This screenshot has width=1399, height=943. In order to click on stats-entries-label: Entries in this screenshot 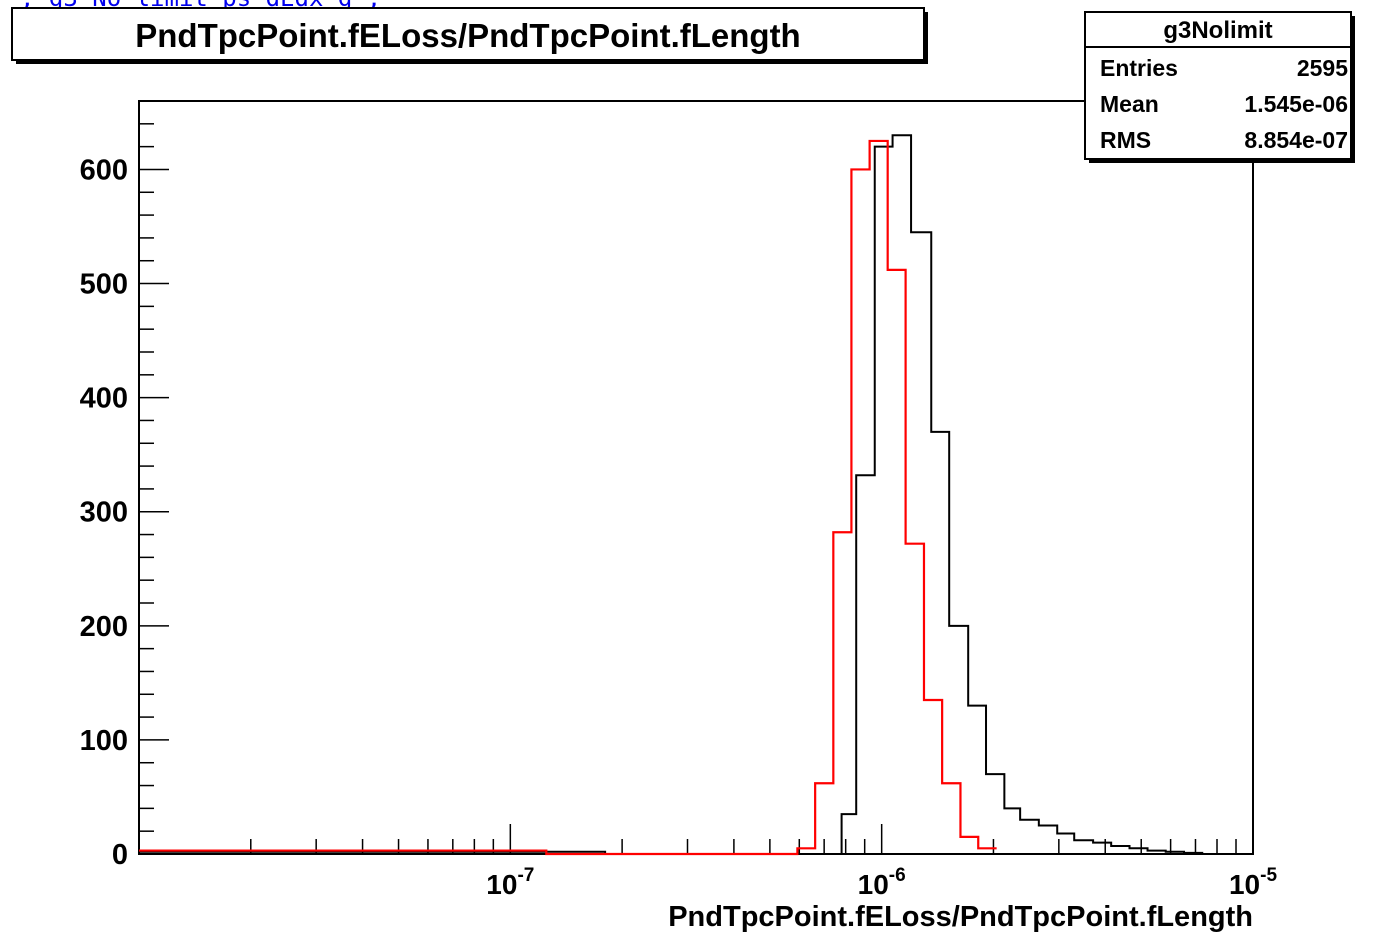, I will do `click(1139, 68)`.